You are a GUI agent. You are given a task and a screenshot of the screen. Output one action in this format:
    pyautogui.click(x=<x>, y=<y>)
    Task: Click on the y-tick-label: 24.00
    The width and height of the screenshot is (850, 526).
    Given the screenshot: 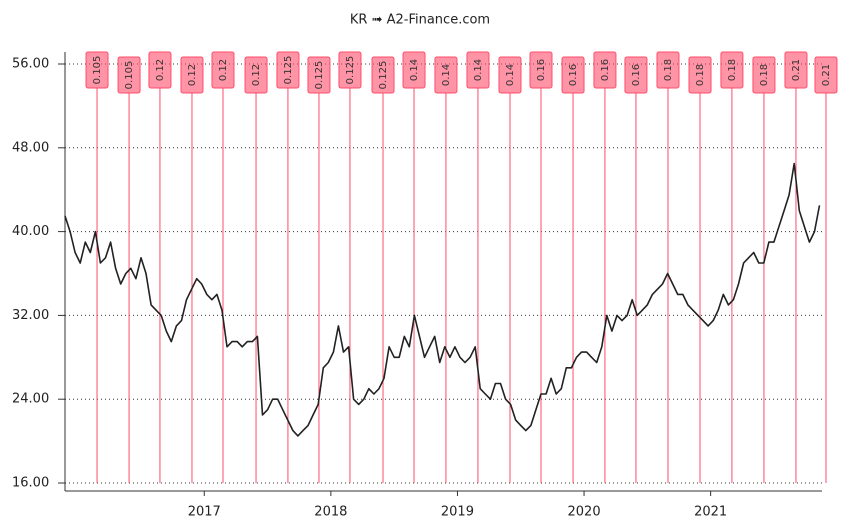 What is the action you would take?
    pyautogui.click(x=30, y=399)
    